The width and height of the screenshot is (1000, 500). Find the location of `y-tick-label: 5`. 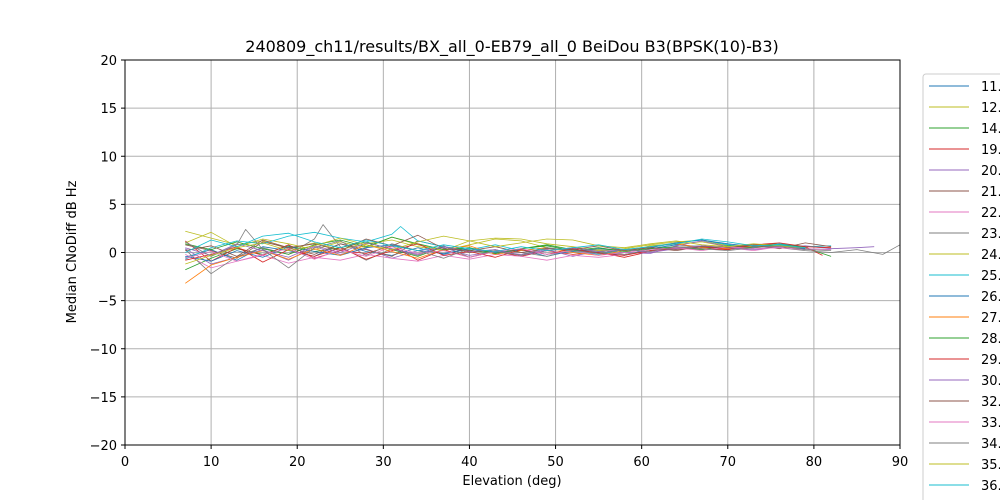

y-tick-label: 5 is located at coordinates (113, 205).